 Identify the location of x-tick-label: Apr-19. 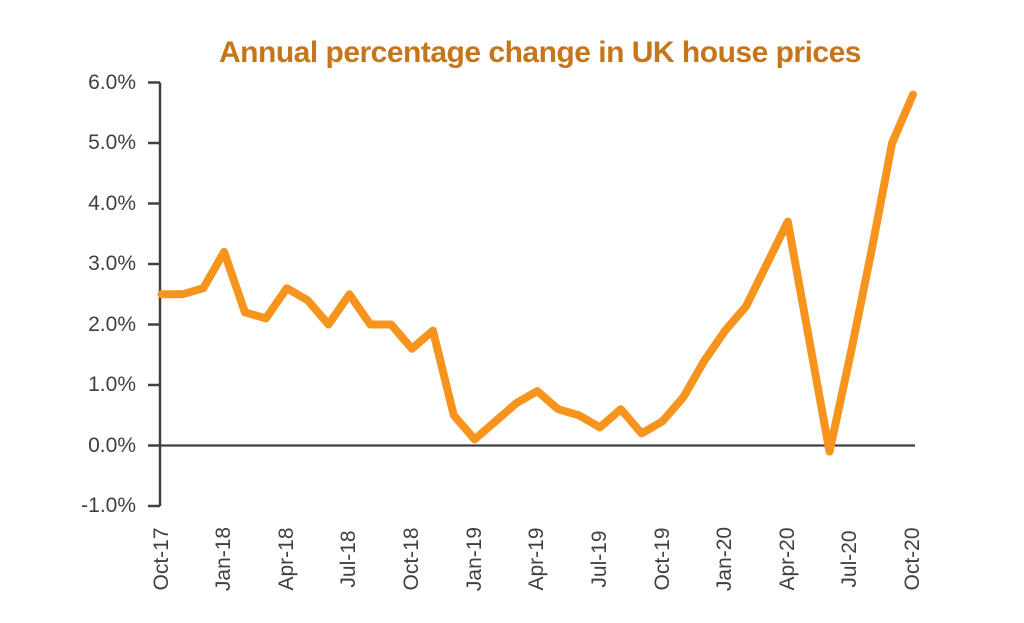
(537, 559).